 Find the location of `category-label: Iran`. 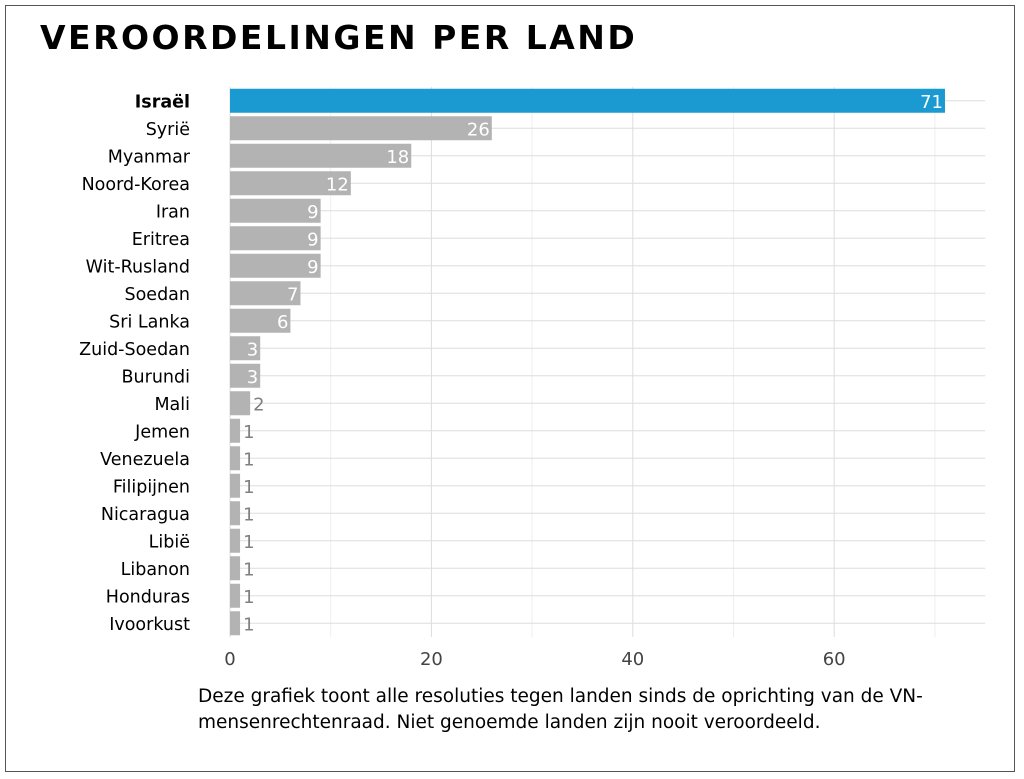

category-label: Iran is located at coordinates (173, 212).